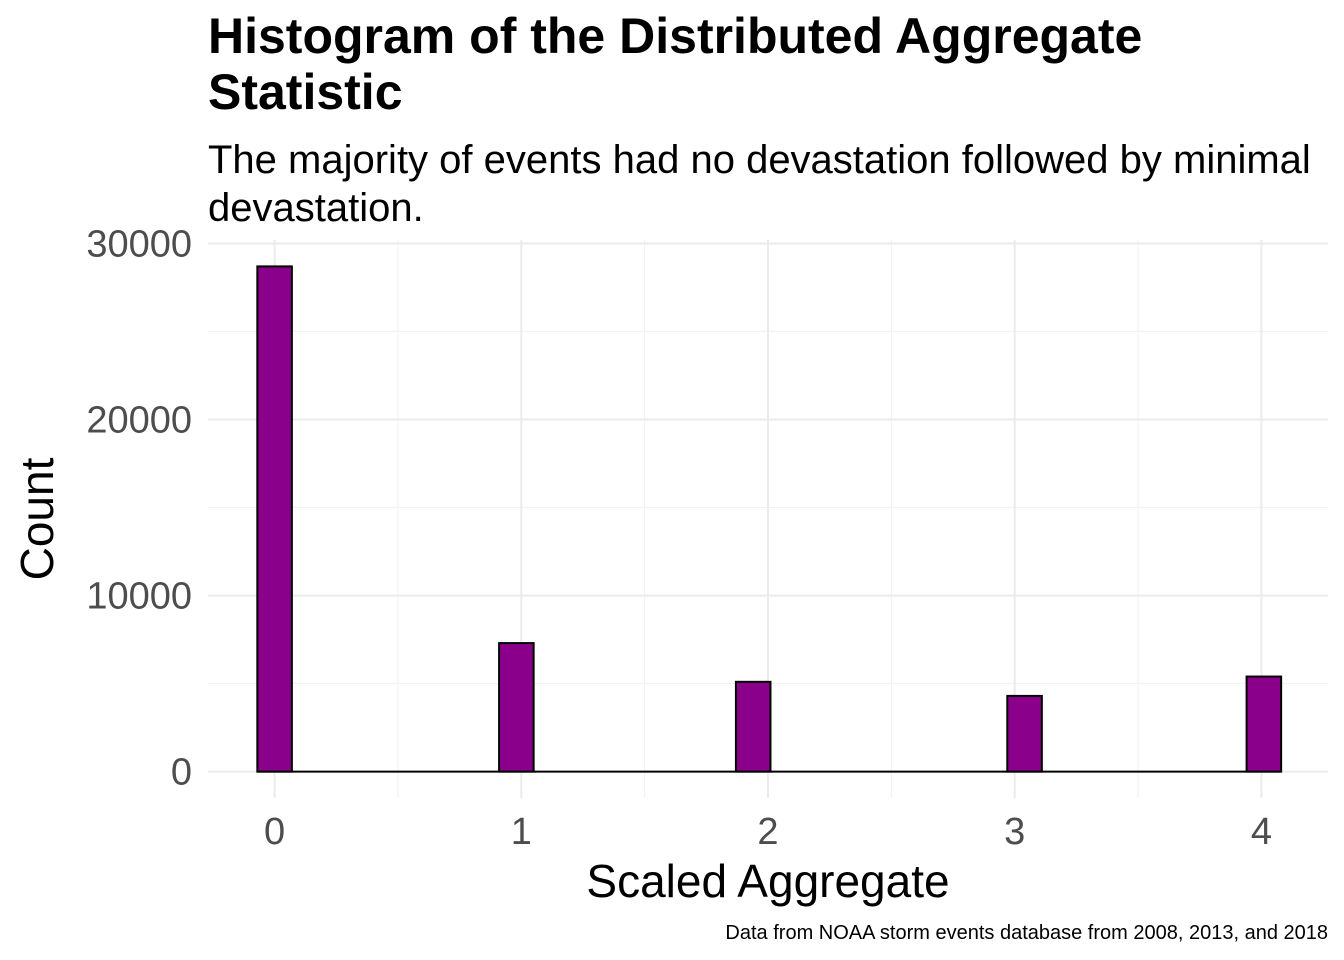 The height and width of the screenshot is (960, 1344). What do you see at coordinates (139, 245) in the screenshot?
I see `y-tick-label: 30000` at bounding box center [139, 245].